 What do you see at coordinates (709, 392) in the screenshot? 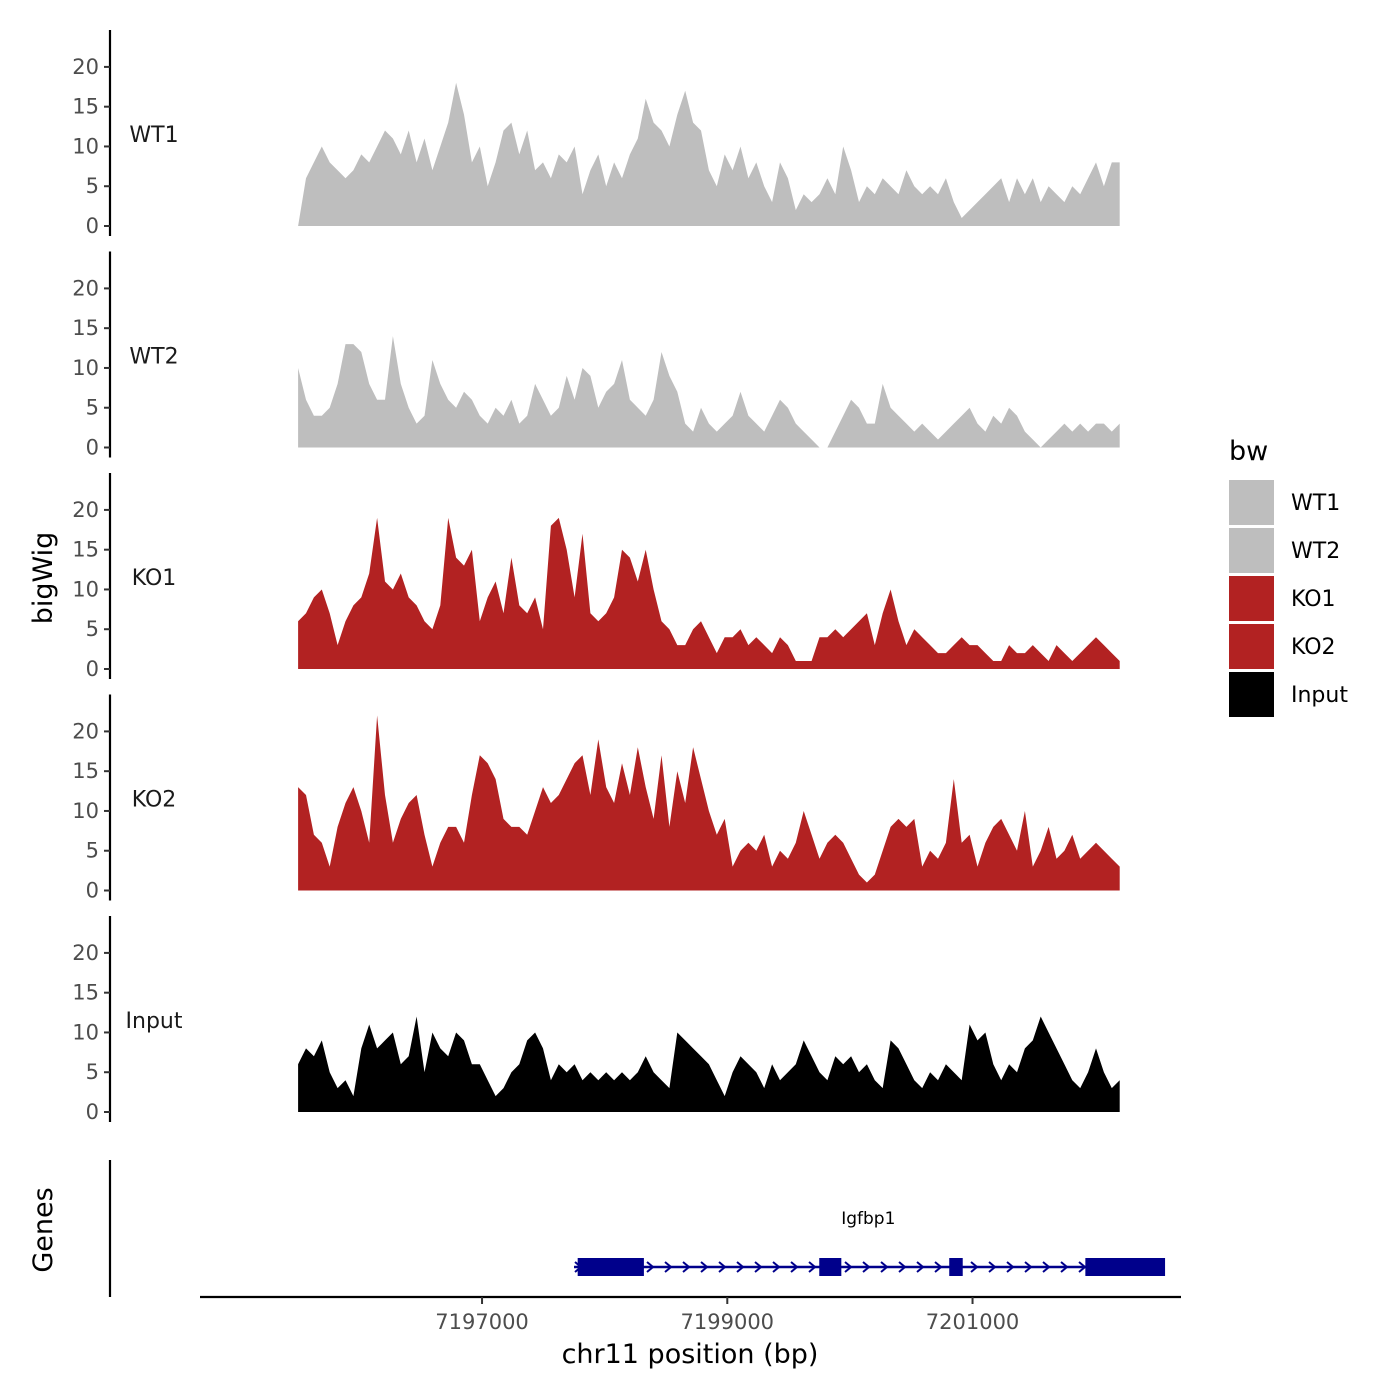
I see `coverage-area-wt2` at bounding box center [709, 392].